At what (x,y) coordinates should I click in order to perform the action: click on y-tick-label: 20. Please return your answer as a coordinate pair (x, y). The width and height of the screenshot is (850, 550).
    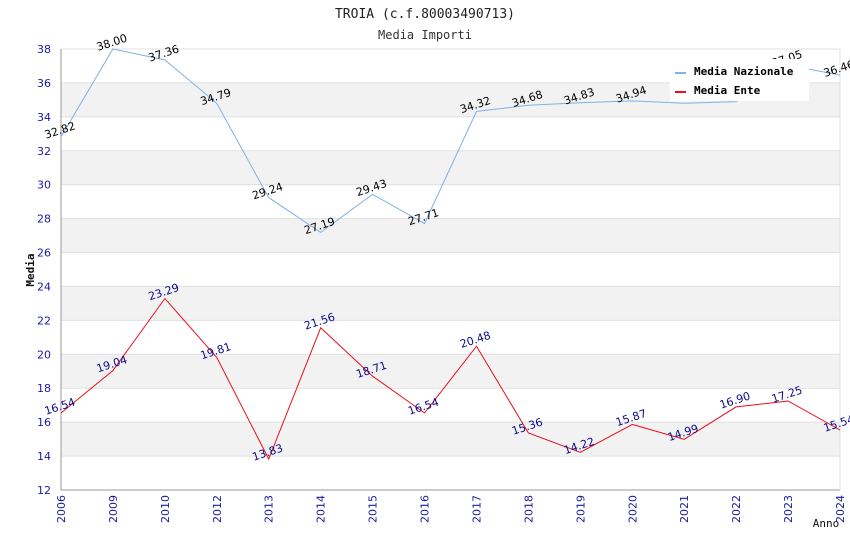
    Looking at the image, I should click on (44, 354).